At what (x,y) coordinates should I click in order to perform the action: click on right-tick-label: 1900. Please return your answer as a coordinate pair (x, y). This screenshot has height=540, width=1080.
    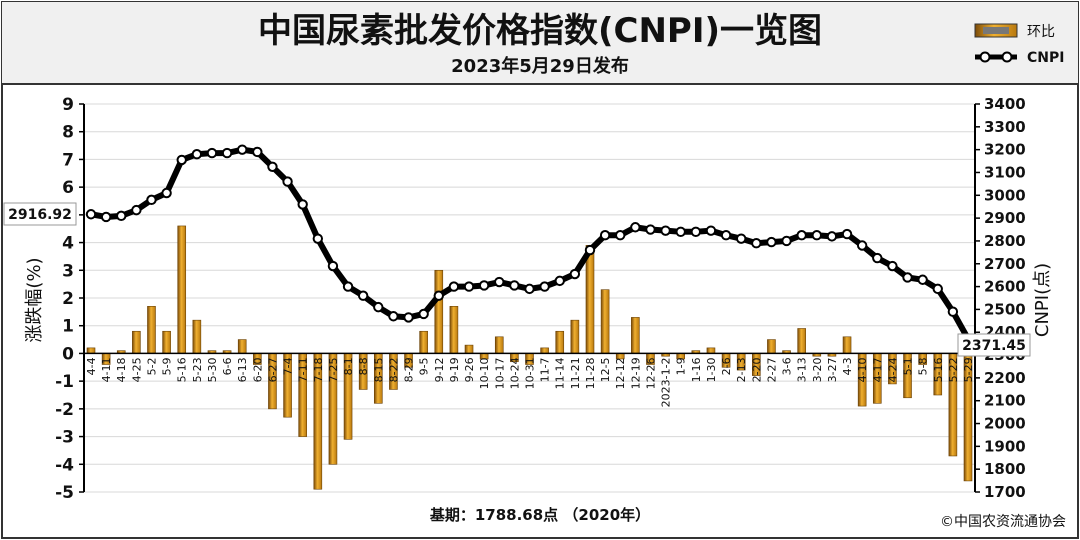
    Looking at the image, I should click on (1005, 446).